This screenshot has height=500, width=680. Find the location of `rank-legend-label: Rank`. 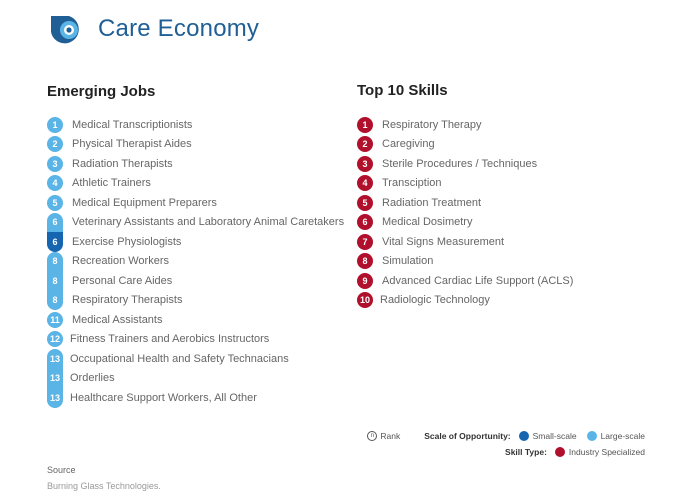

rank-legend-label: Rank is located at coordinates (390, 436).